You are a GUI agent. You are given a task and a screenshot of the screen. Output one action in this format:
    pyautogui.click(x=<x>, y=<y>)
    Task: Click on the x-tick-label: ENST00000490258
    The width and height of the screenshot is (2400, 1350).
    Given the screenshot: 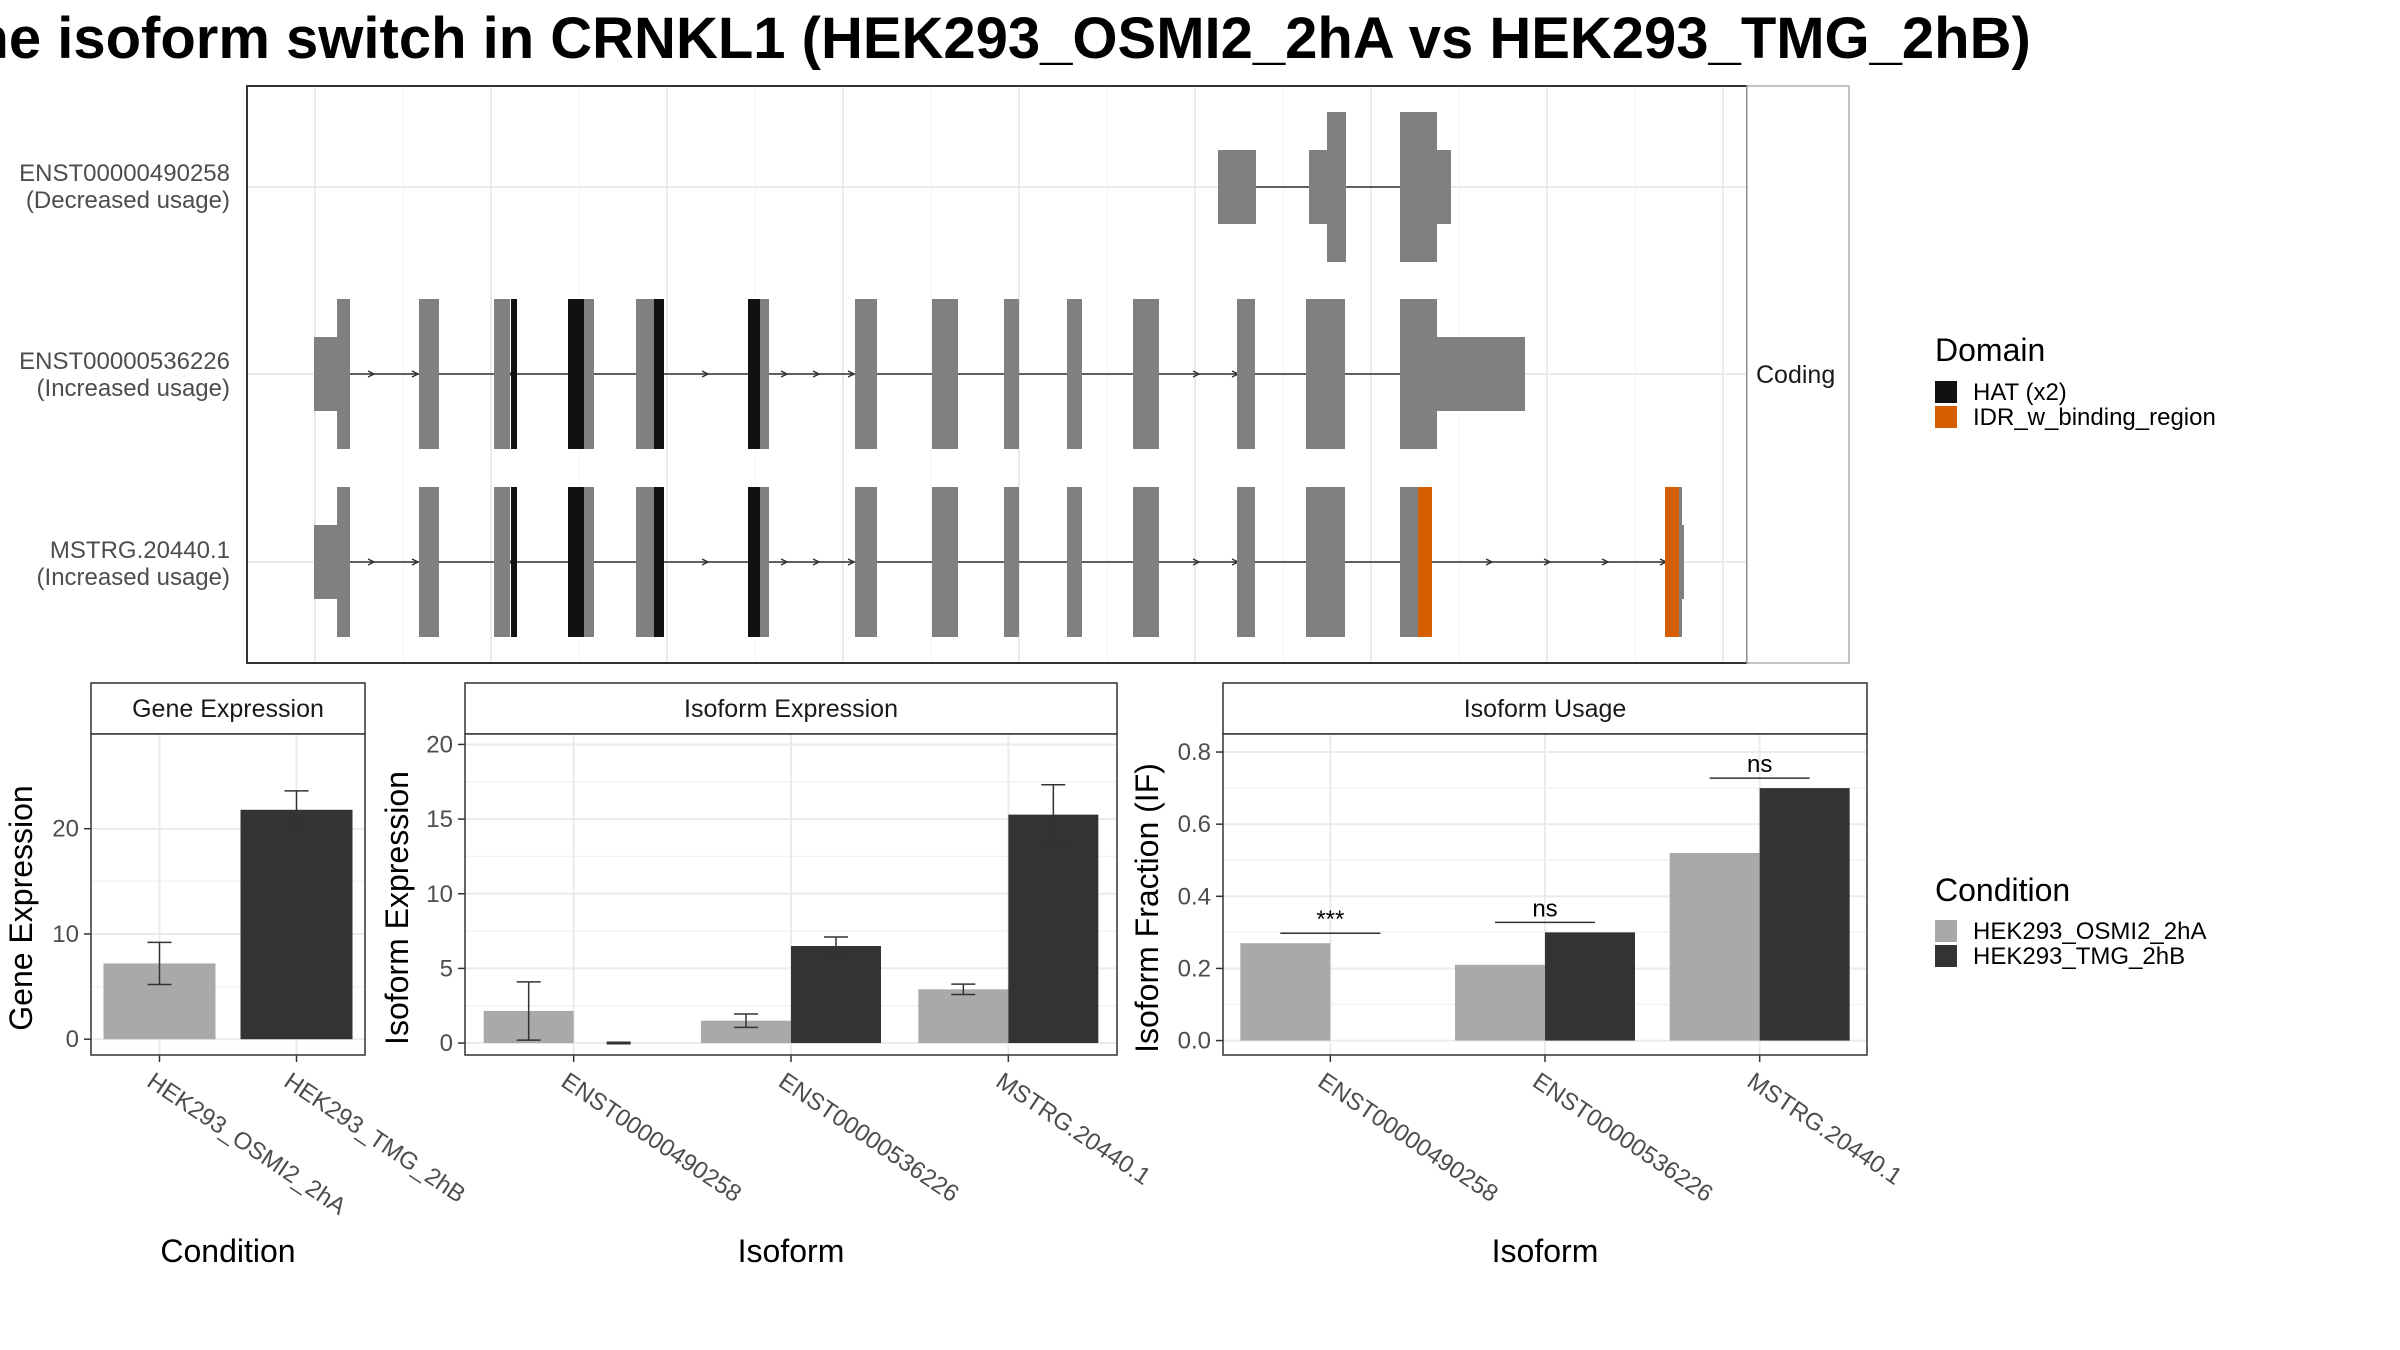 What is the action you would take?
    pyautogui.click(x=1408, y=1138)
    